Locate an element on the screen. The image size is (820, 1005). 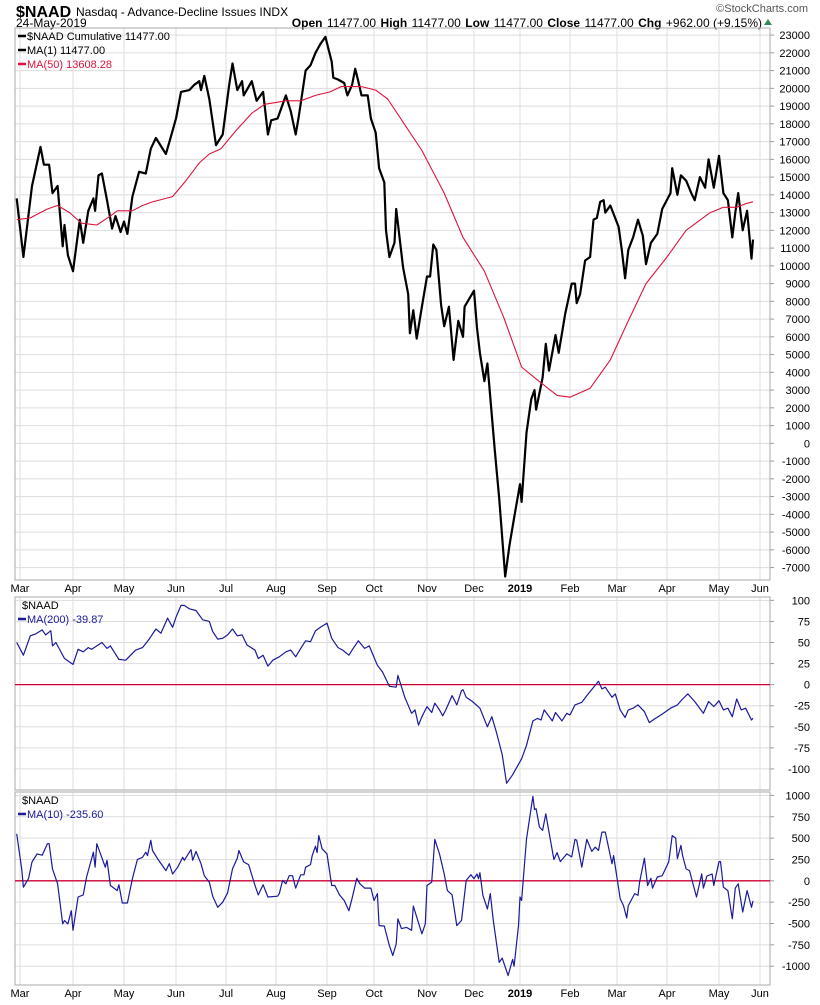
y-tick-label: 50 is located at coordinates (804, 644).